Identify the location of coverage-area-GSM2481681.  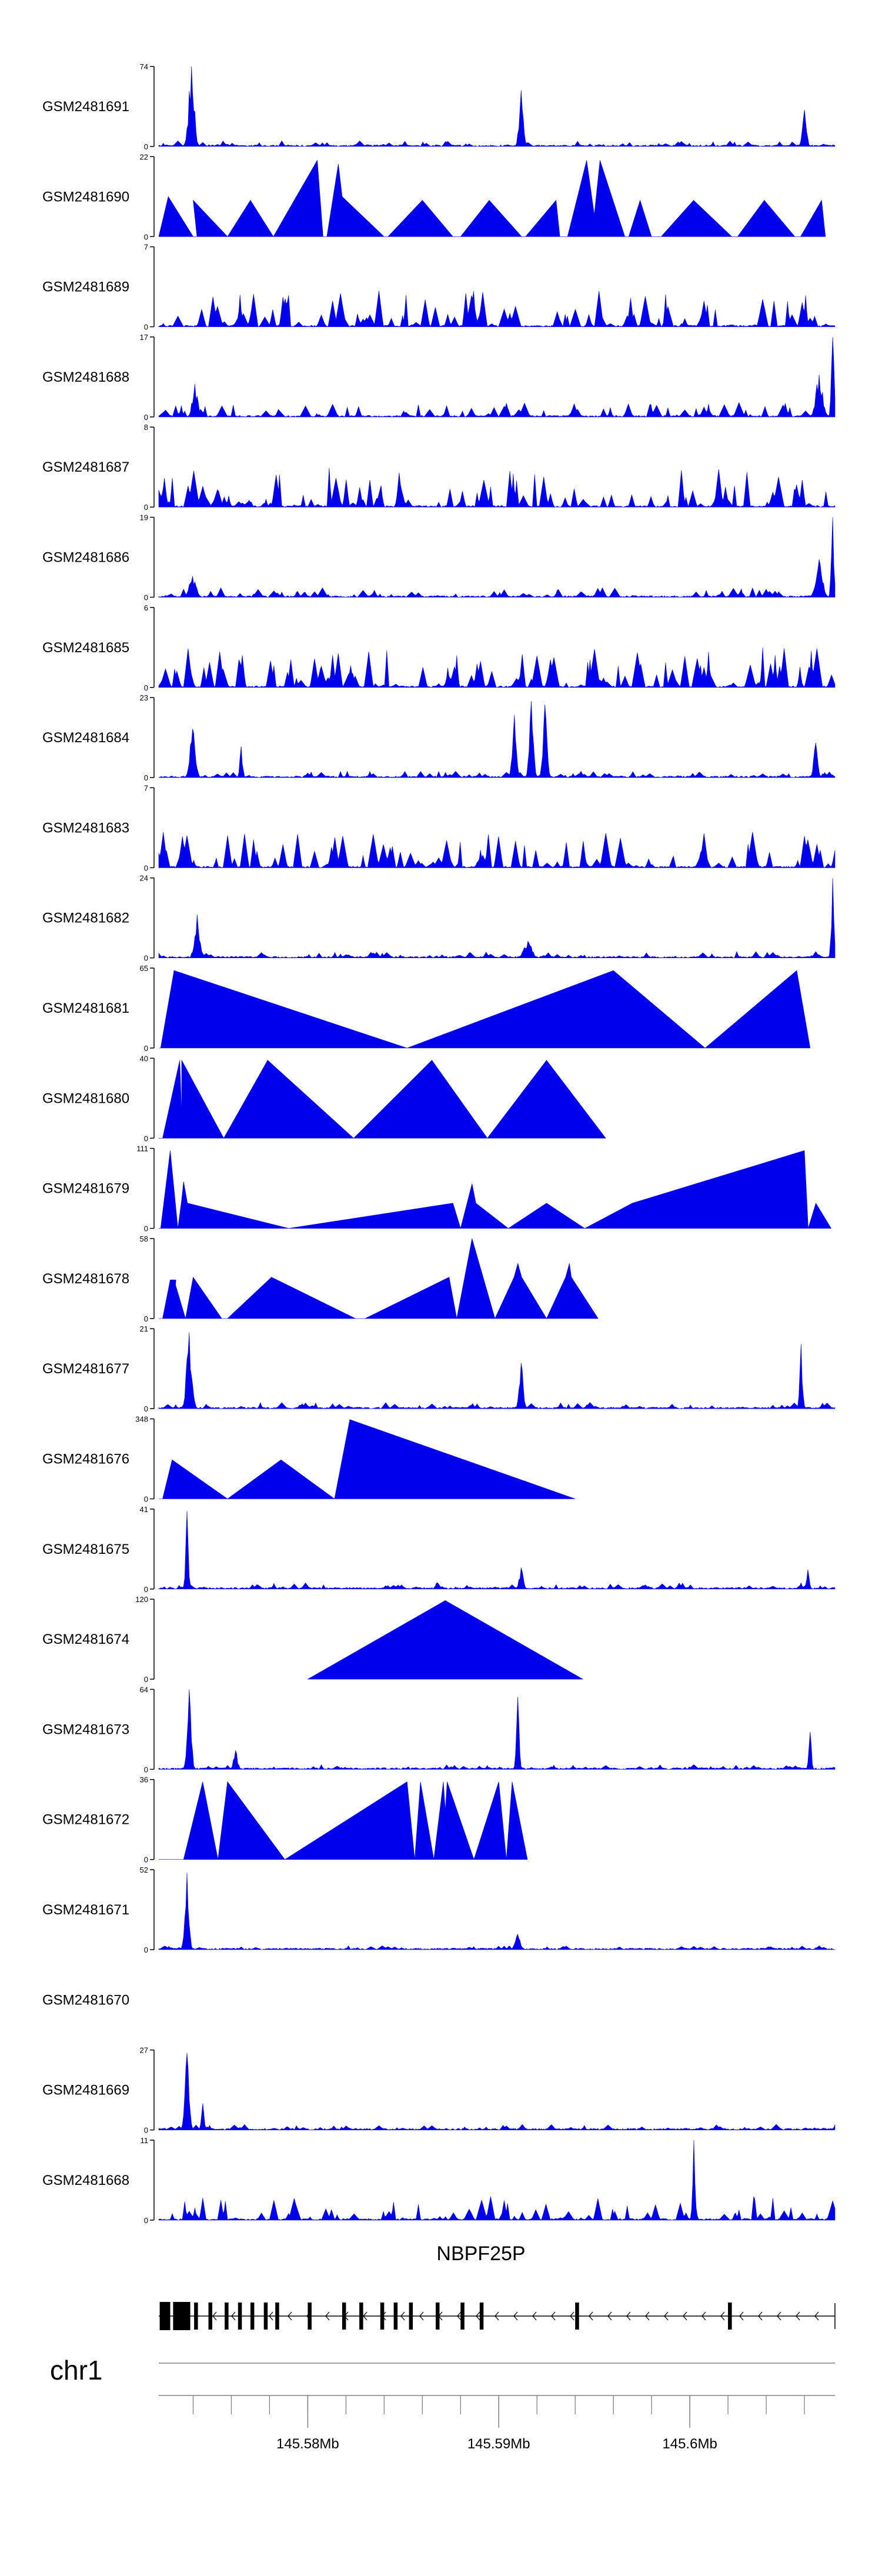
(485, 1009).